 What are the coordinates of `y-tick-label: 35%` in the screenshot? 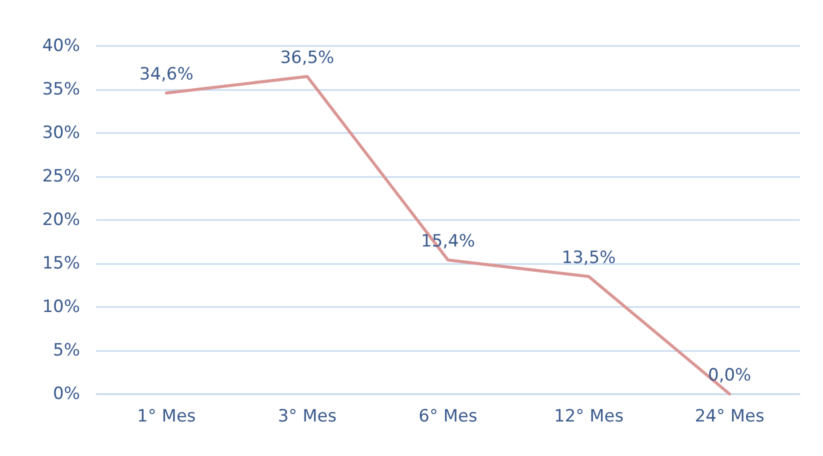 It's located at (61, 90).